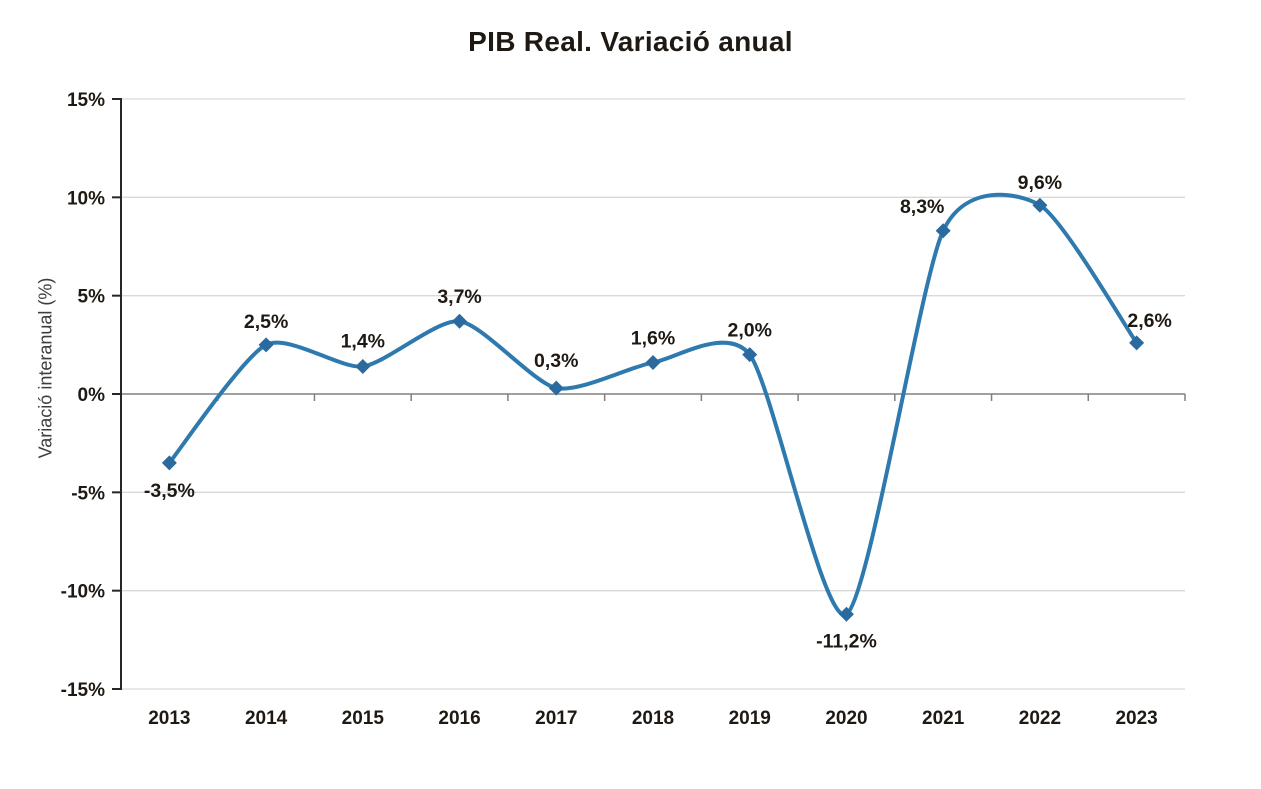 Image resolution: width=1261 pixels, height=789 pixels. Describe the element at coordinates (556, 718) in the screenshot. I see `x-tick-label: 2017` at that location.